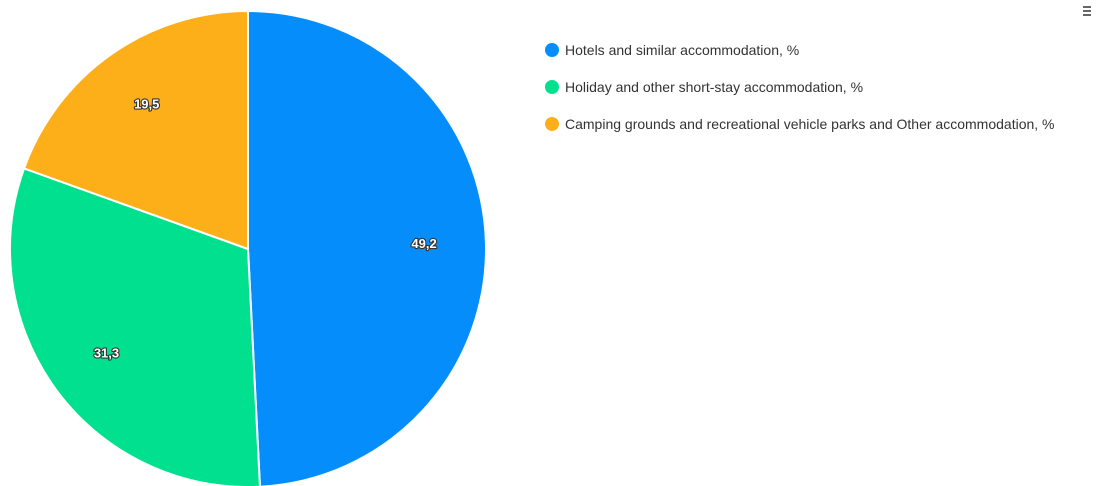 The width and height of the screenshot is (1097, 486). What do you see at coordinates (106, 352) in the screenshot?
I see `slice-data-label: 31,3` at bounding box center [106, 352].